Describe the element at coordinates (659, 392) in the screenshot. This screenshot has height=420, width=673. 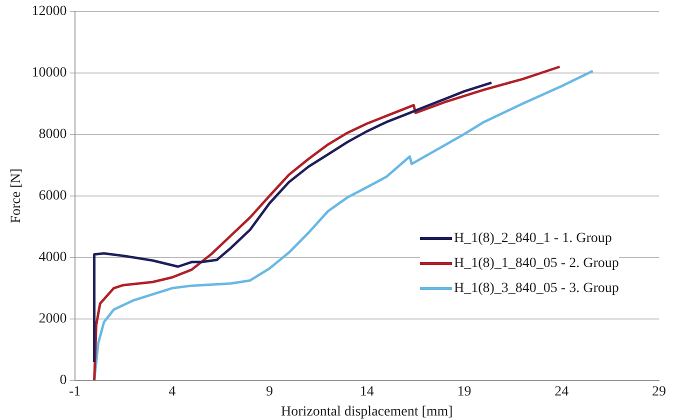
I see `x-tick-label: 29` at that location.